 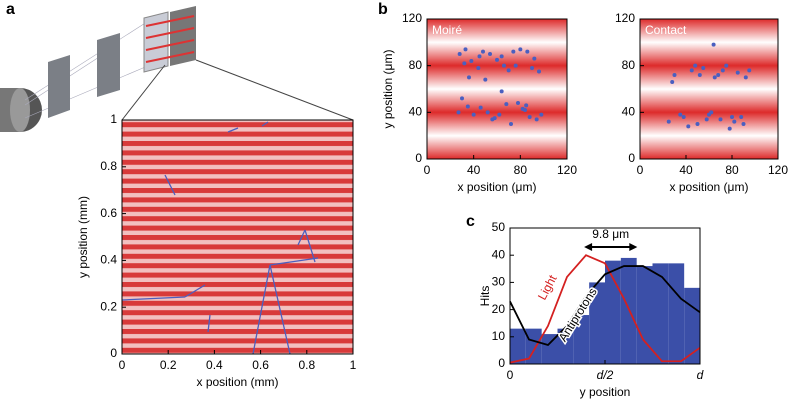 What do you see at coordinates (108, 213) in the screenshot?
I see `y-tick-label: 0.6` at bounding box center [108, 213].